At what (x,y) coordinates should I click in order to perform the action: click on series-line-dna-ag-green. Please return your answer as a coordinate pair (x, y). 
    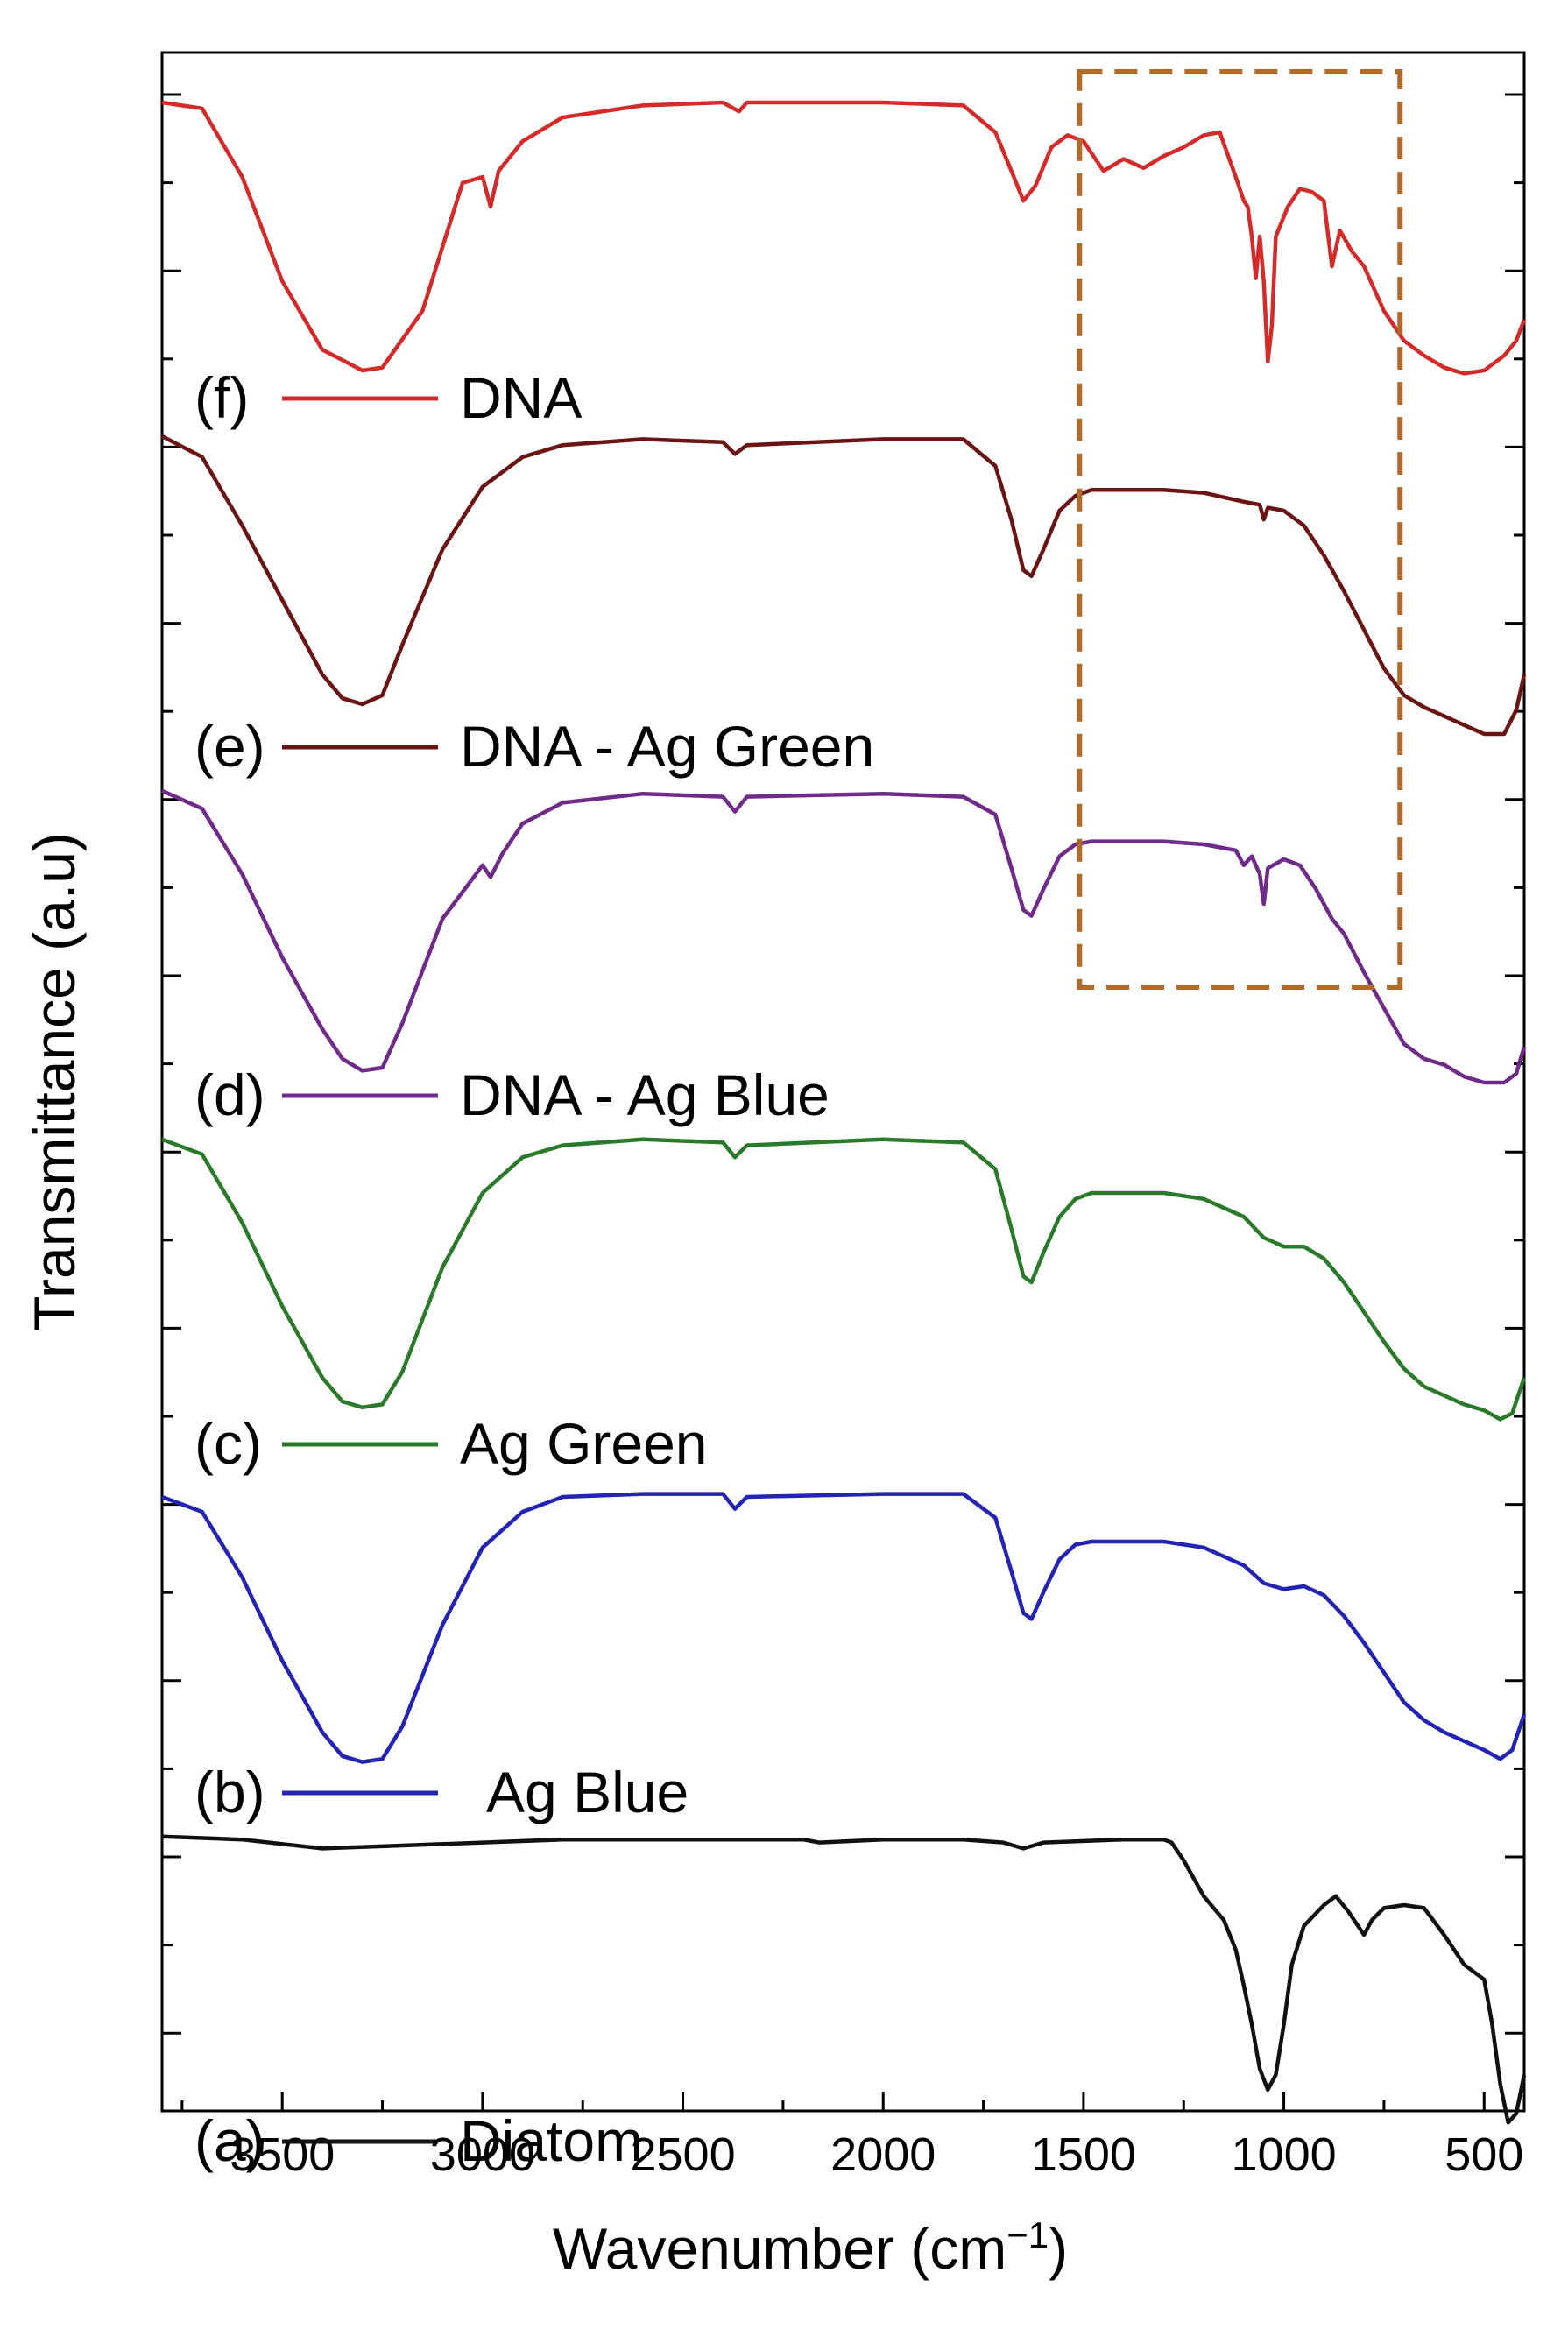
    Looking at the image, I should click on (843, 586).